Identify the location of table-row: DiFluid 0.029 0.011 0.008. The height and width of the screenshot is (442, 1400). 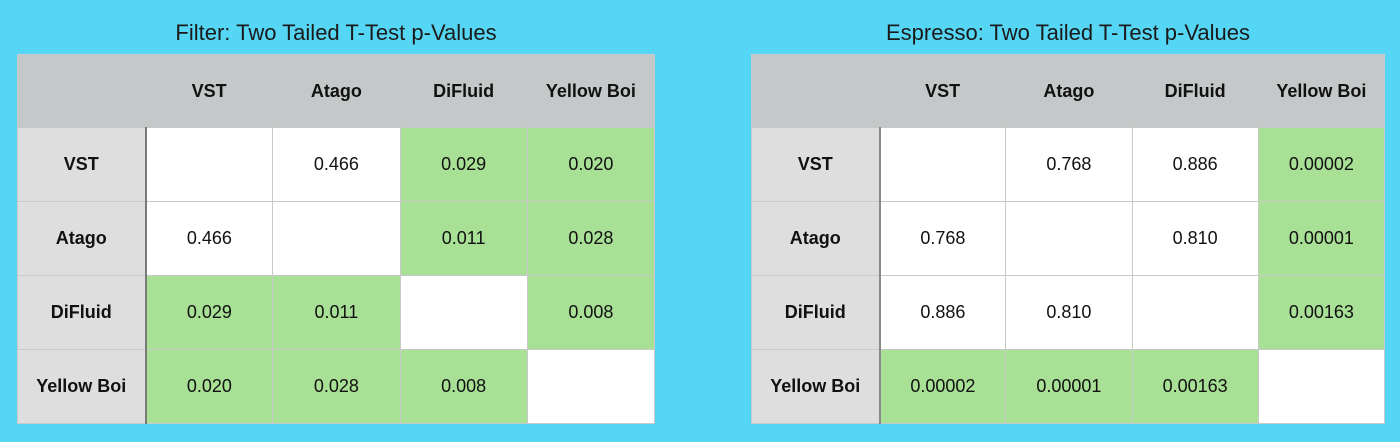
(336, 312).